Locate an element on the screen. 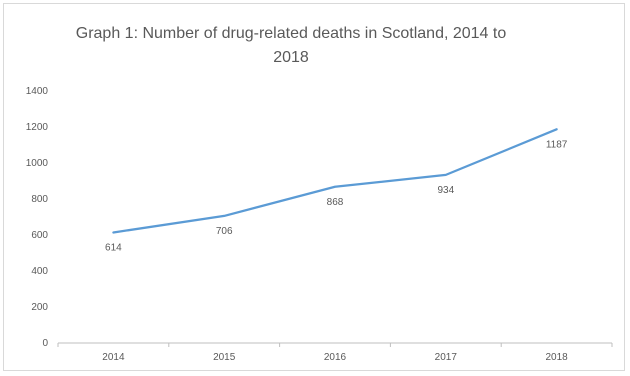 The image size is (630, 376). y-axis-ticks: 0 200 400 600 800 1000 1200 1400 is located at coordinates (37, 217).